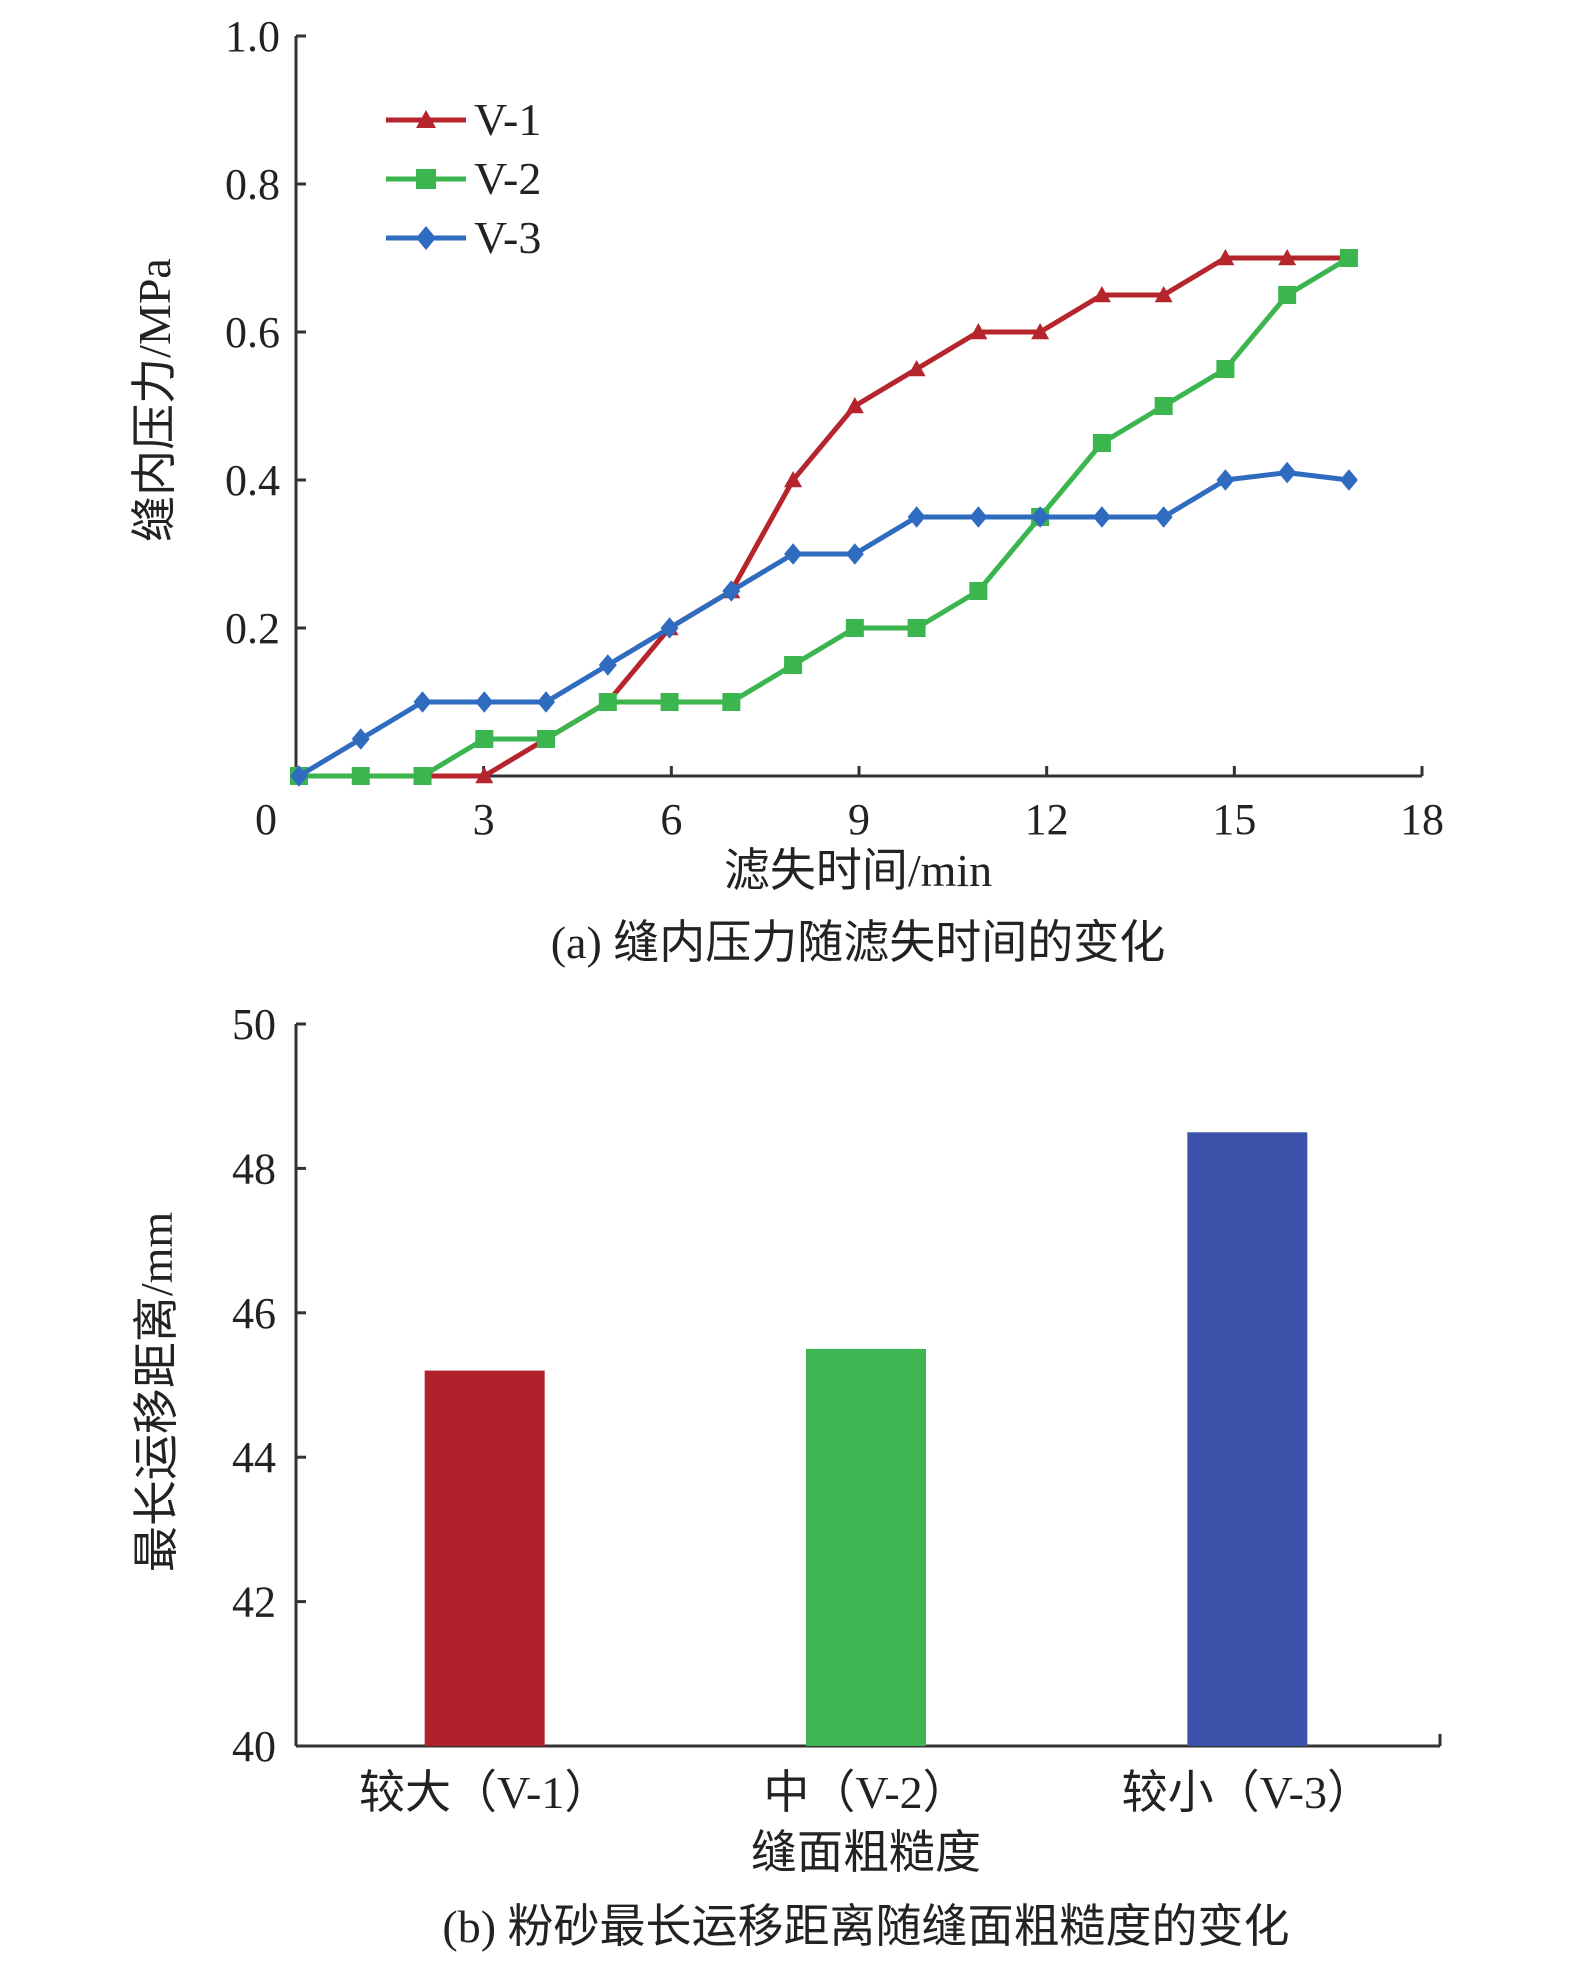  I want to click on x-tick-label: 9, so click(859, 819).